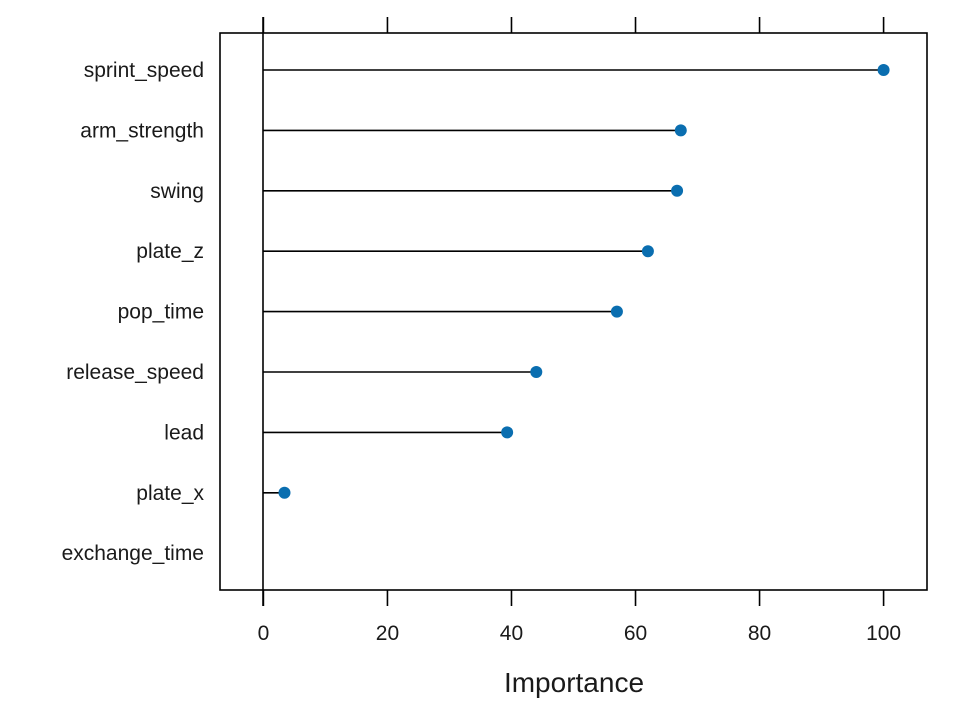 The width and height of the screenshot is (968, 712). Describe the element at coordinates (144, 70) in the screenshot. I see `category-label-sprint_speed: sprint_speed` at that location.